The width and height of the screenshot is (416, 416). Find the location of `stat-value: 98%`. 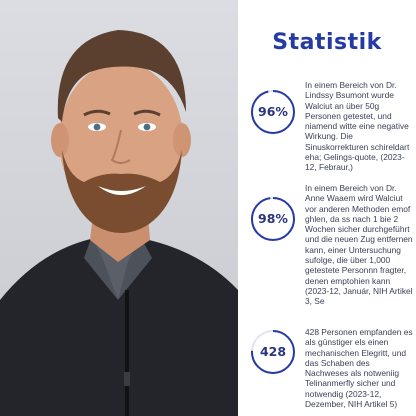

stat-value: 98% is located at coordinates (273, 218).